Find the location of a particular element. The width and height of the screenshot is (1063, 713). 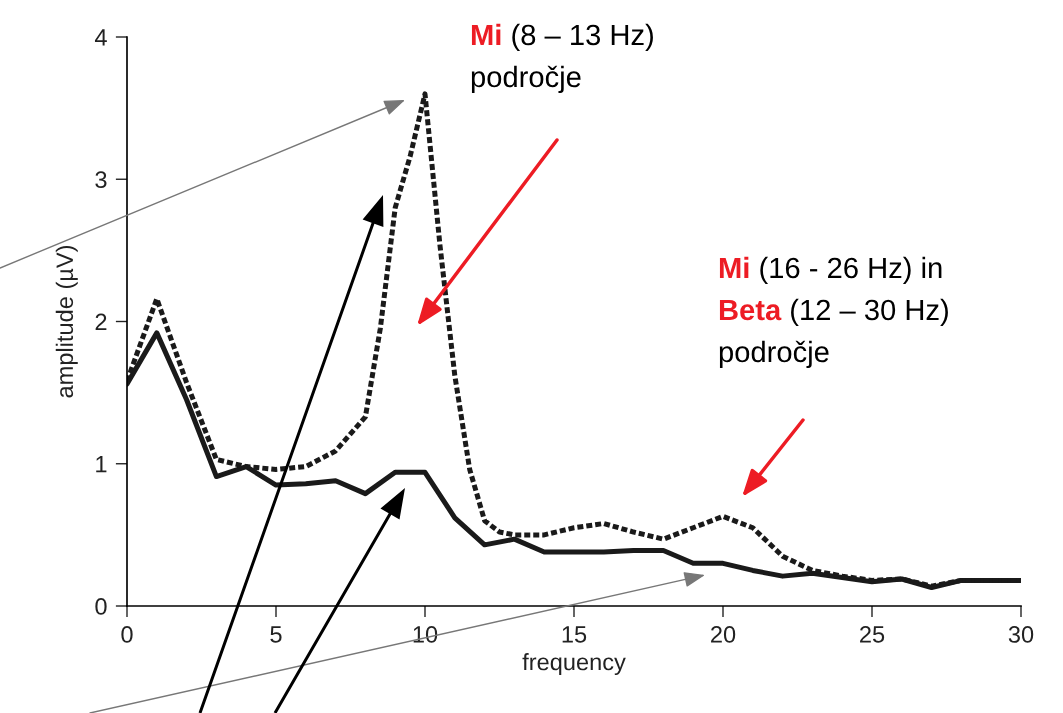

x-tick-label: 25 is located at coordinates (872, 634).